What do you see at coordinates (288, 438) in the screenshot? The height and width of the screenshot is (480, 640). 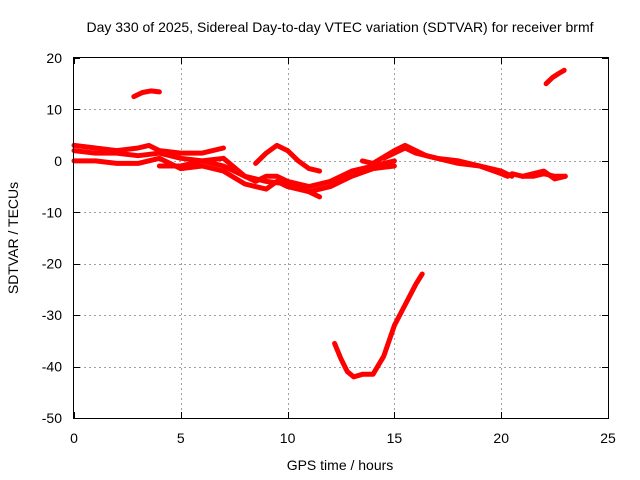 I see `x-tick-label: 10` at bounding box center [288, 438].